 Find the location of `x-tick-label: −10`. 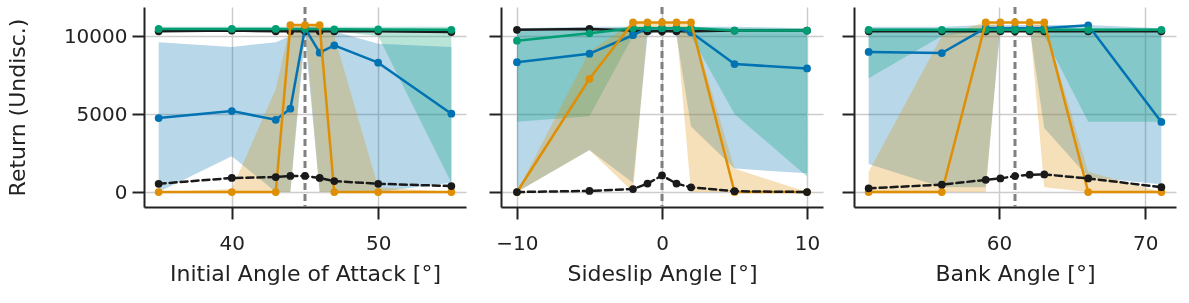

x-tick-label: −10 is located at coordinates (517, 242).